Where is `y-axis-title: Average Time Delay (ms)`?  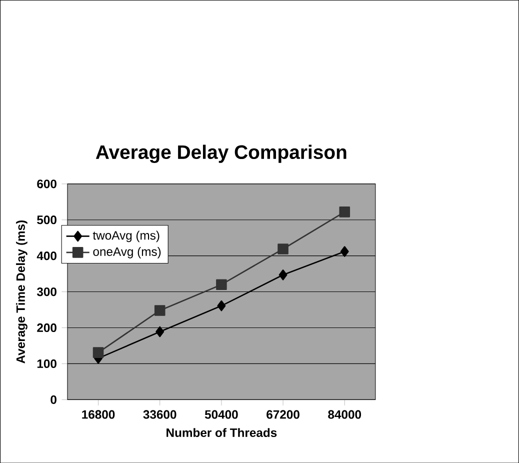
y-axis-title: Average Time Delay (ms) is located at coordinates (22, 292).